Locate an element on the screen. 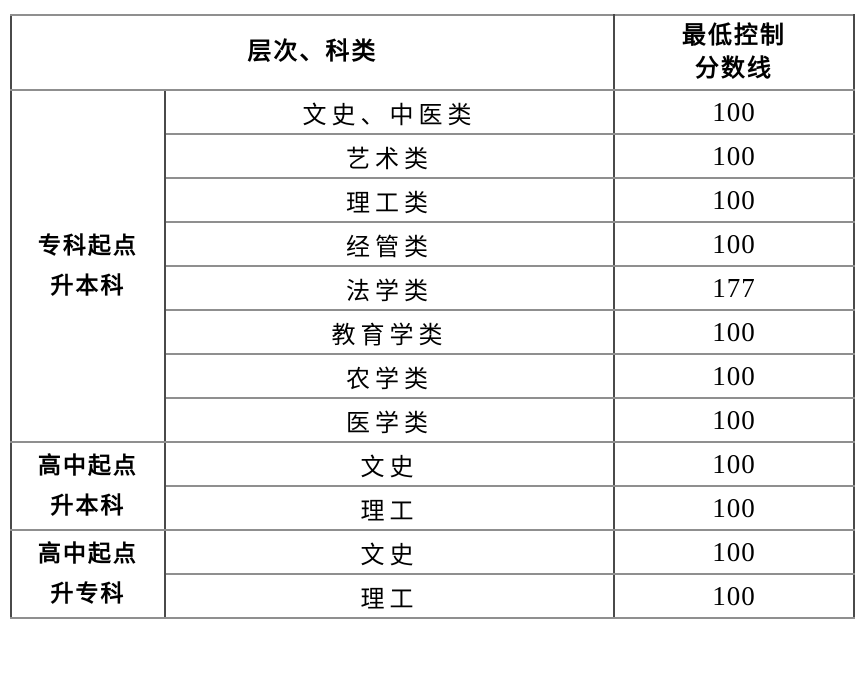 This screenshot has width=862, height=677. header-level-category: 层次、科类 is located at coordinates (312, 52).